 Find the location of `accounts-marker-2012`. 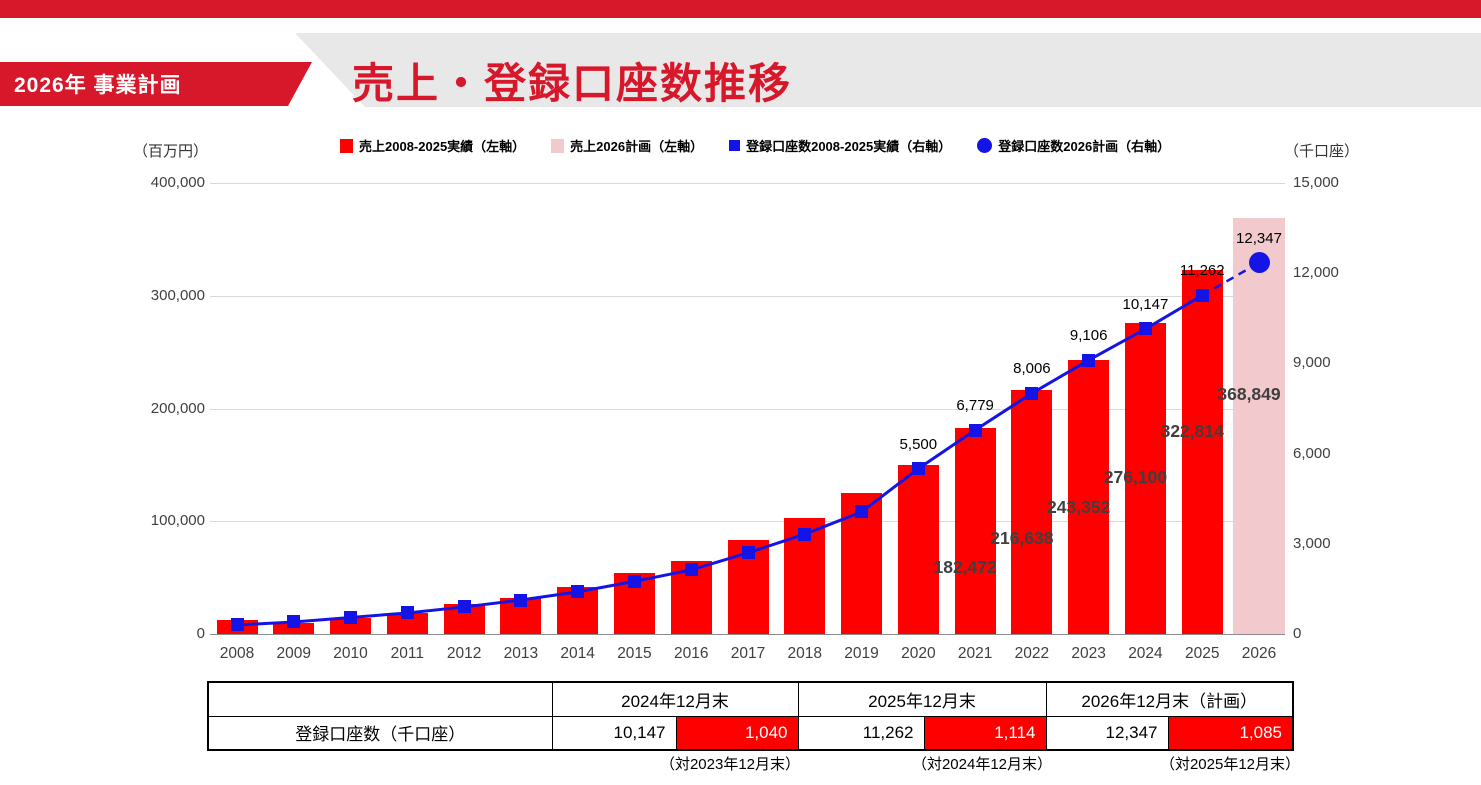

accounts-marker-2012 is located at coordinates (464, 607).